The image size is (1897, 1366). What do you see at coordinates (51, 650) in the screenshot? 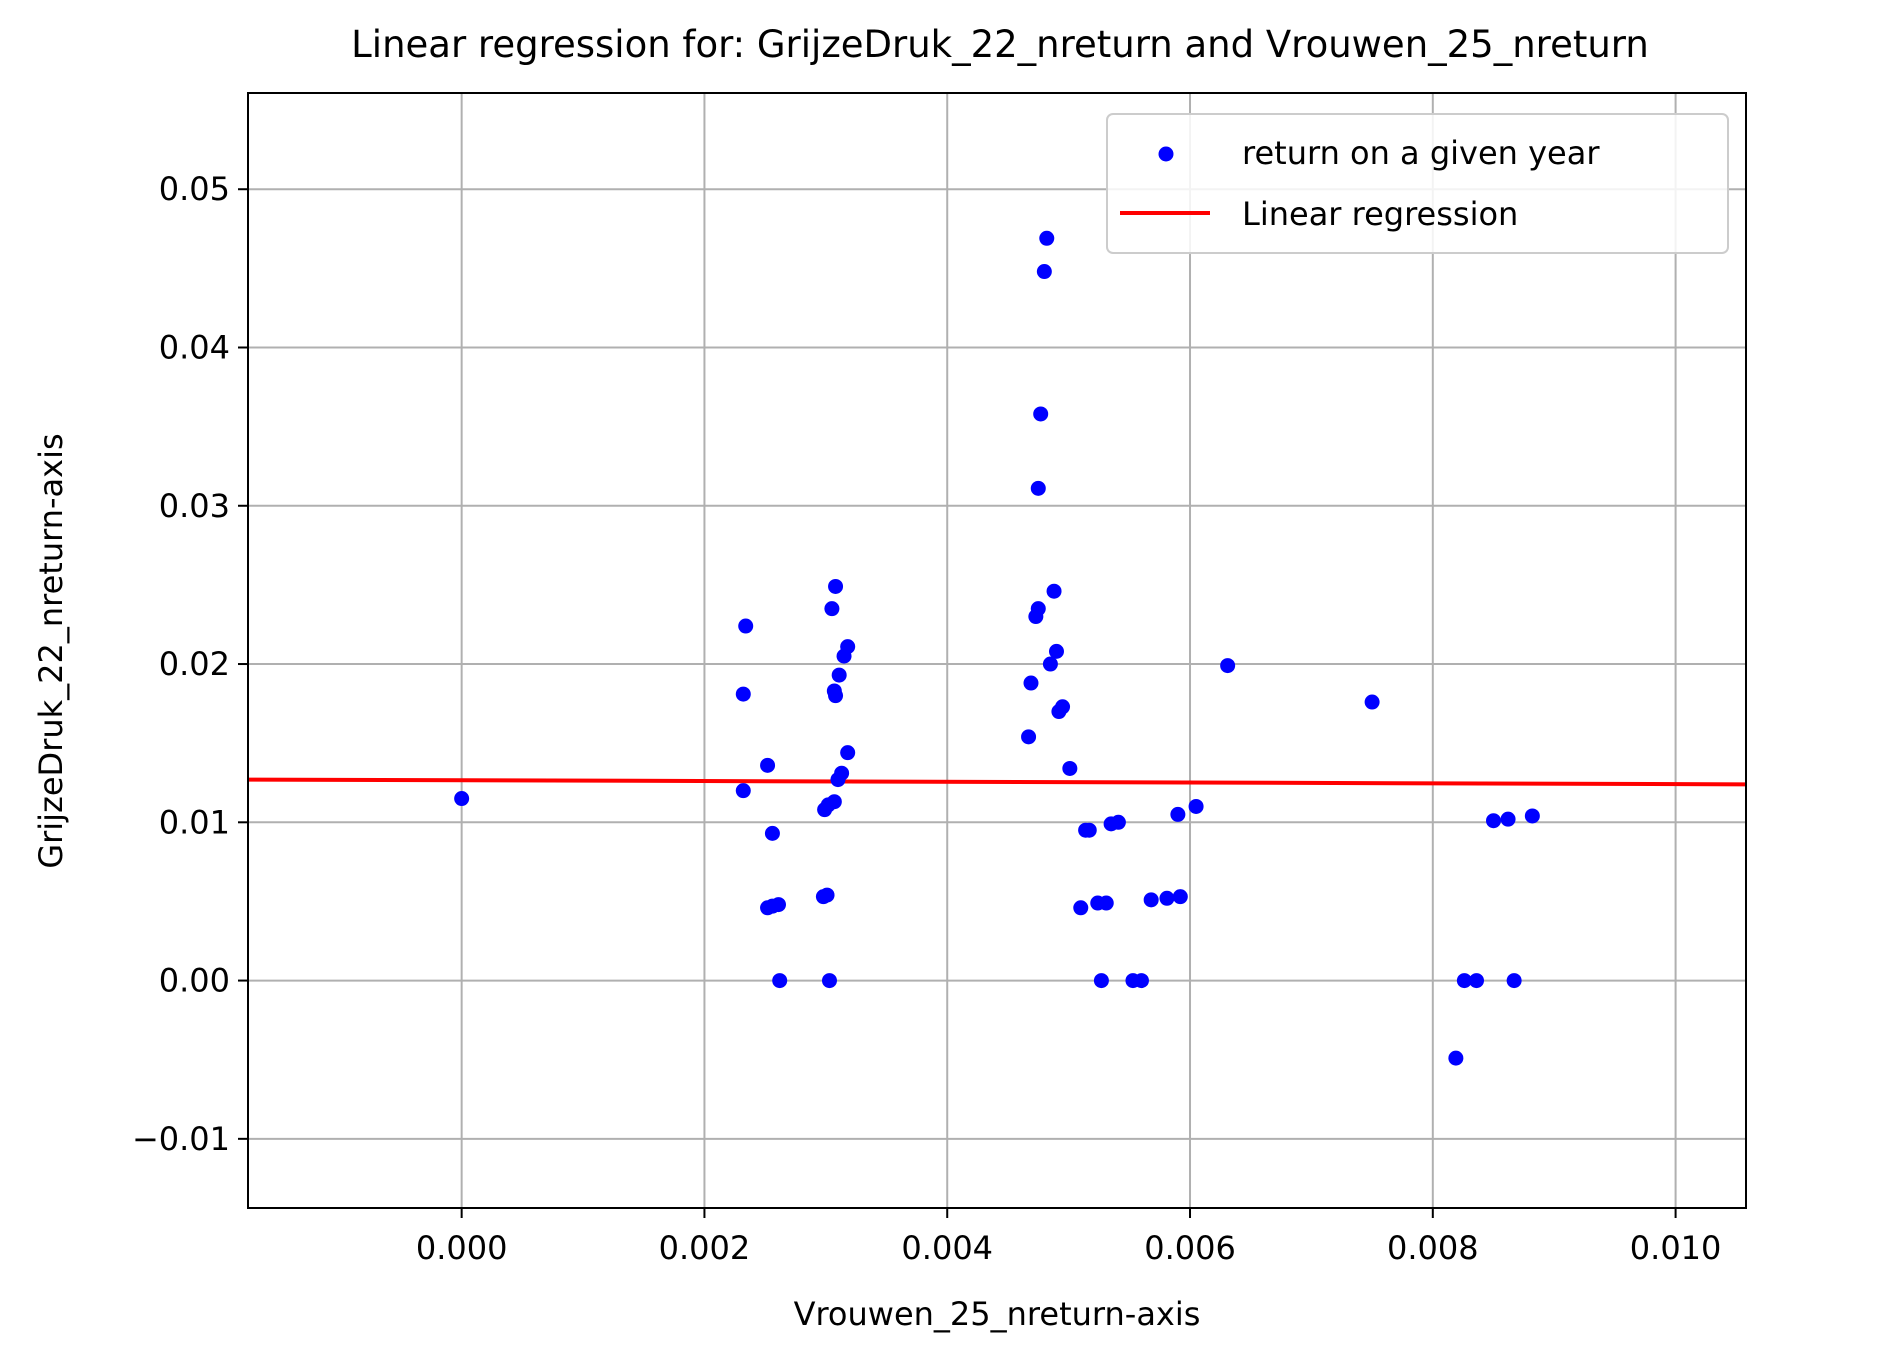
I see `y-axis-label: GrijzeDruk_22_nreturn-axis` at bounding box center [51, 650].